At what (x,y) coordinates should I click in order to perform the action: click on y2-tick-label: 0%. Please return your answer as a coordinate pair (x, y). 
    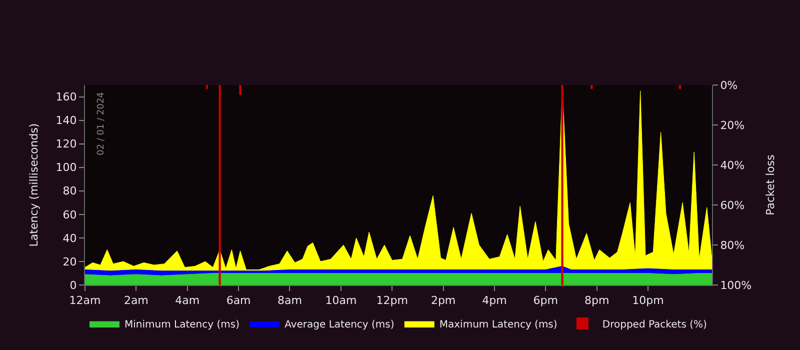
    Looking at the image, I should click on (729, 85).